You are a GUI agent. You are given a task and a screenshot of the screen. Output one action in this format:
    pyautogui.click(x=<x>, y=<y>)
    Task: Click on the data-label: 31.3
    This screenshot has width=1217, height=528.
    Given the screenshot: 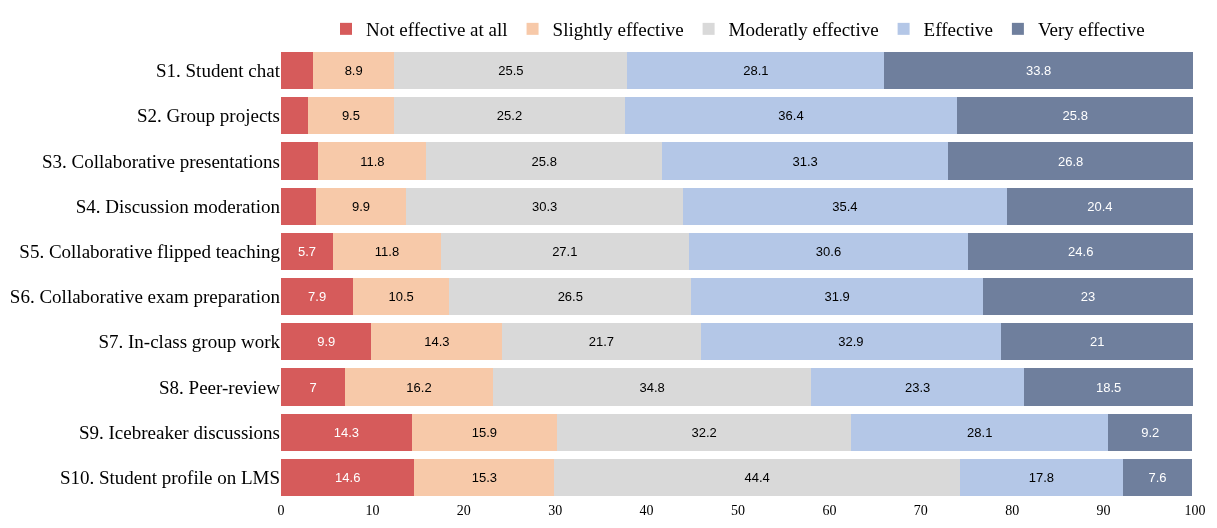 What is the action you would take?
    pyautogui.click(x=805, y=161)
    